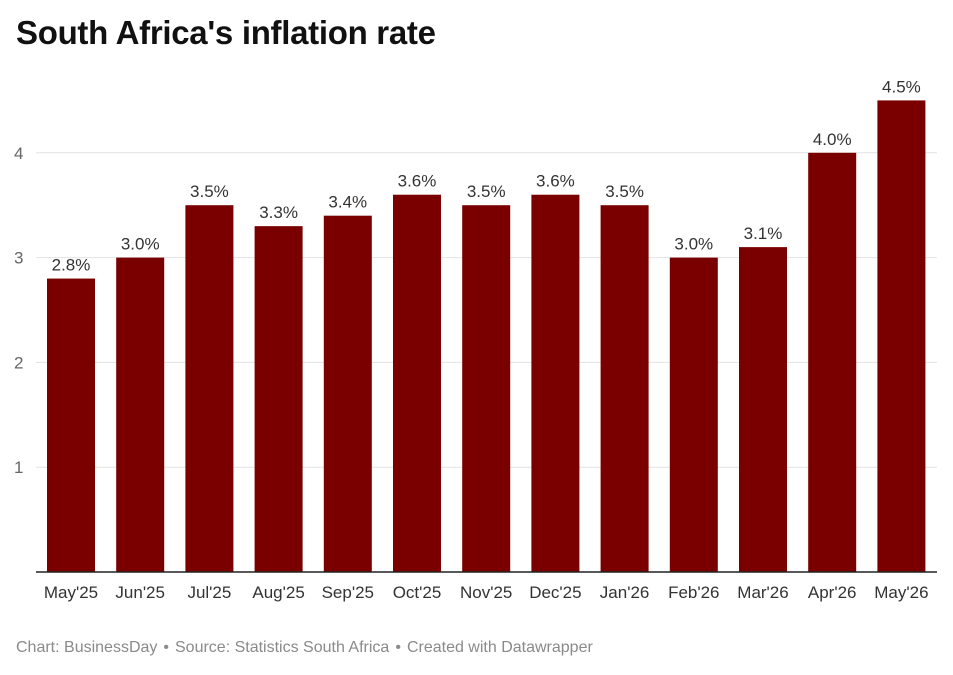  Describe the element at coordinates (762, 592) in the screenshot. I see `x-tick-label: Mar'26` at that location.